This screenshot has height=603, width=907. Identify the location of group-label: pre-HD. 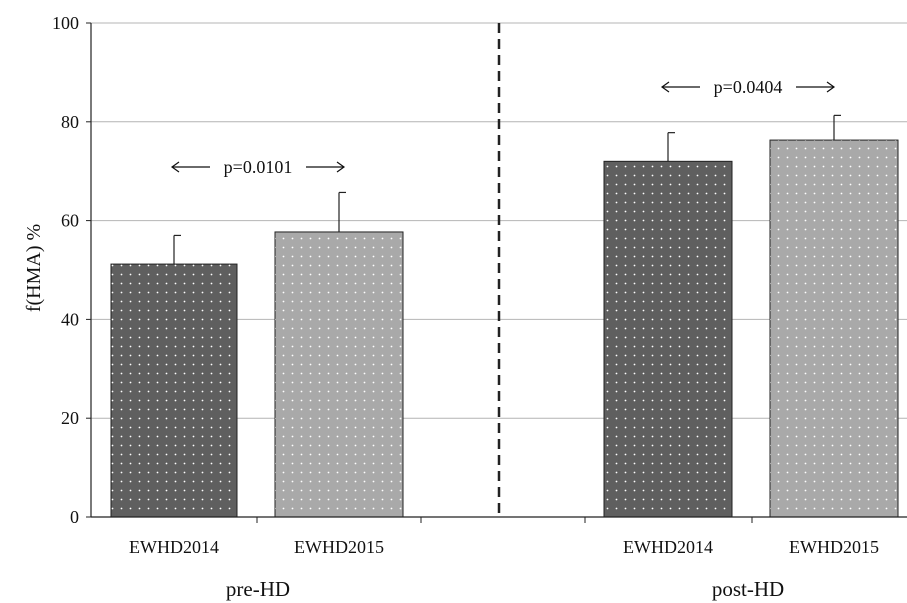
(258, 589).